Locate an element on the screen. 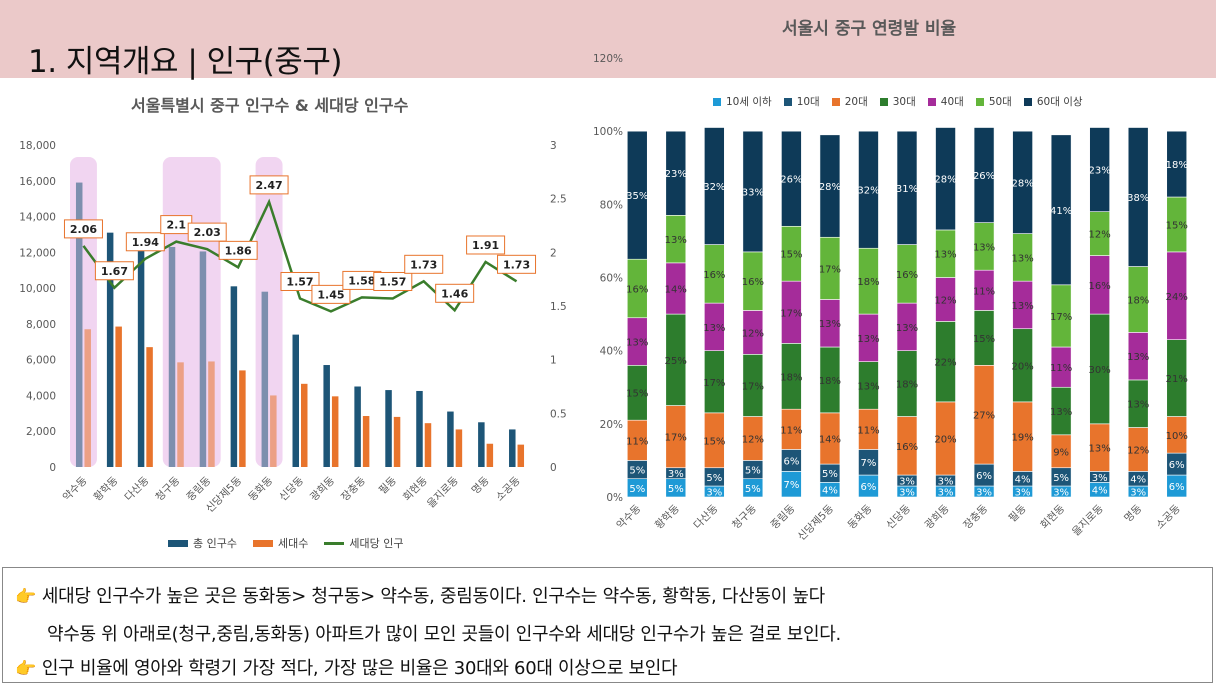  y2-tick-label: 3 is located at coordinates (553, 146).